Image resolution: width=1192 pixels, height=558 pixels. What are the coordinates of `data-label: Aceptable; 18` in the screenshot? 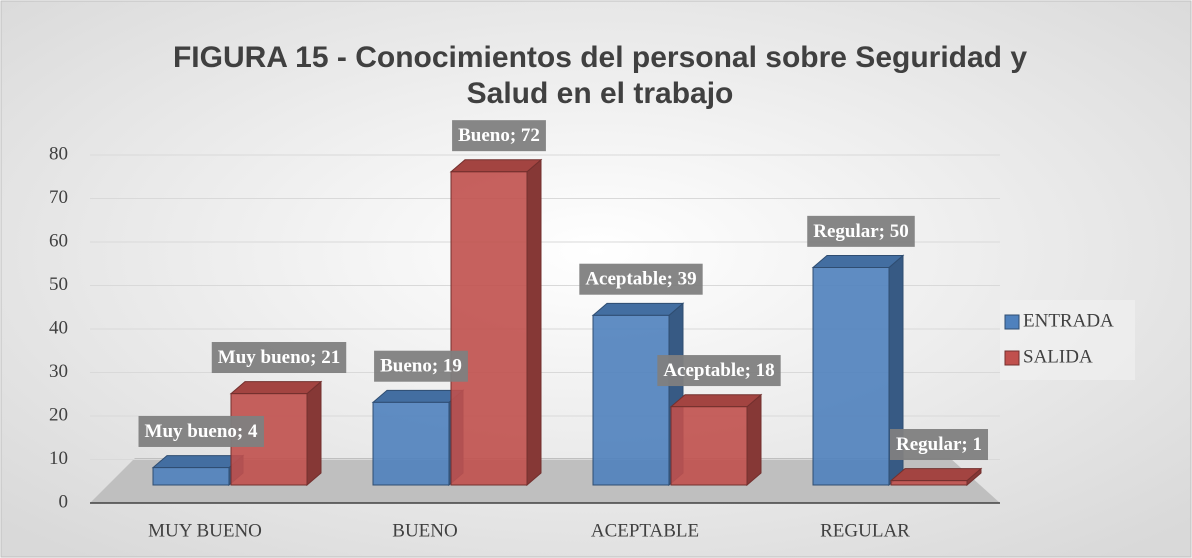 It's located at (718, 370).